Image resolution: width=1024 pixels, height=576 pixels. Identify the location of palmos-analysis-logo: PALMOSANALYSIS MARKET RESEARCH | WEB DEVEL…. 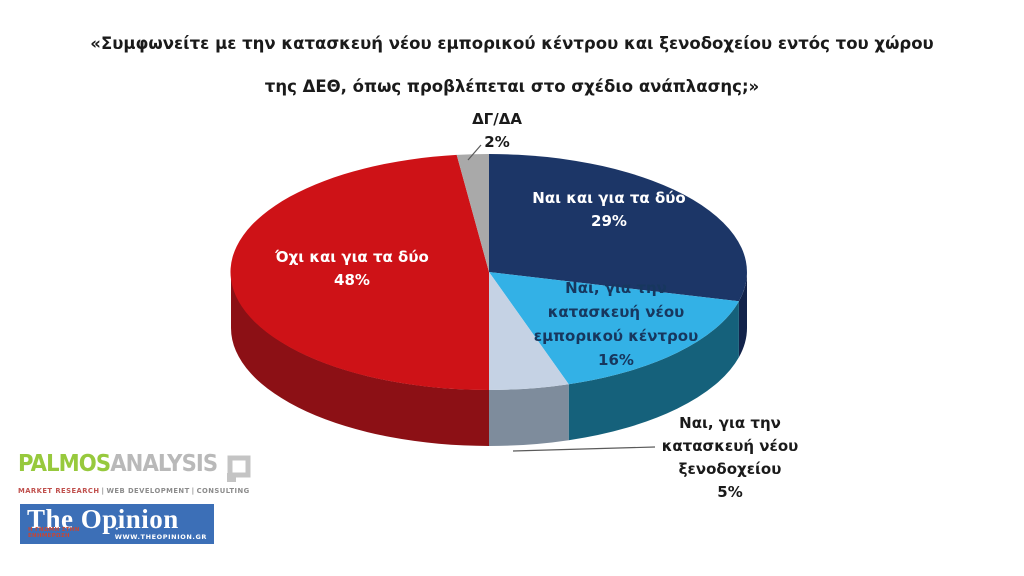
(135, 474).